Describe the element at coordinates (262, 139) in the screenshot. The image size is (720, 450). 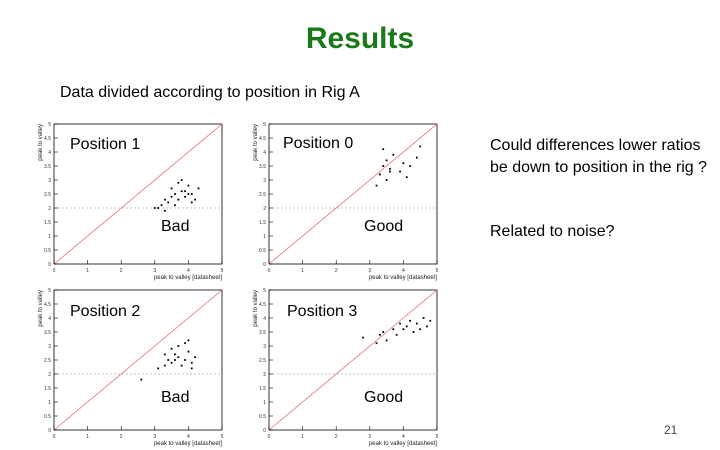
I see `y-tick-label: 4.5` at that location.